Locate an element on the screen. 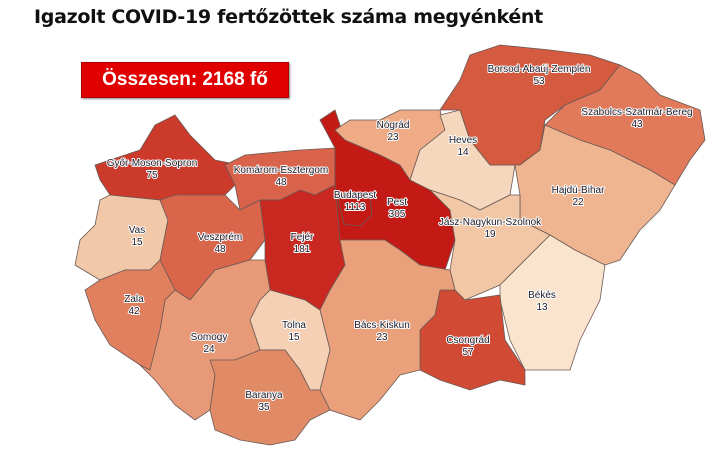 The image size is (720, 450). county-value-label: 13 is located at coordinates (542, 307).